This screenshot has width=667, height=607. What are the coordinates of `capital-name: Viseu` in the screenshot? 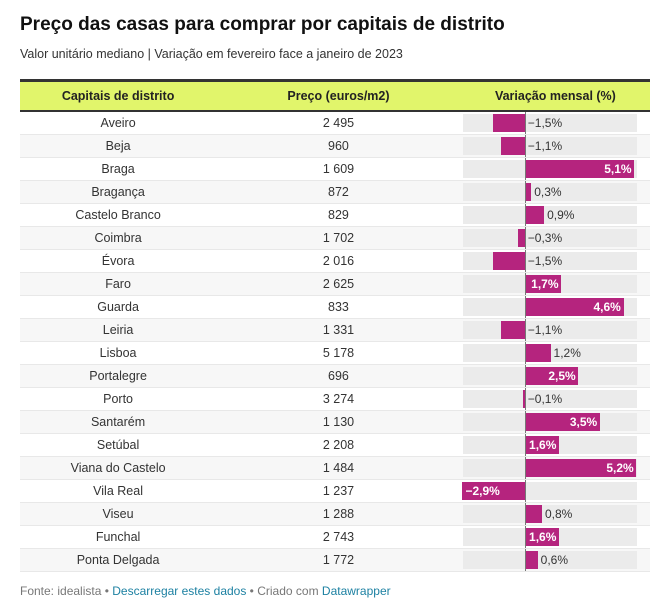 It's located at (118, 514).